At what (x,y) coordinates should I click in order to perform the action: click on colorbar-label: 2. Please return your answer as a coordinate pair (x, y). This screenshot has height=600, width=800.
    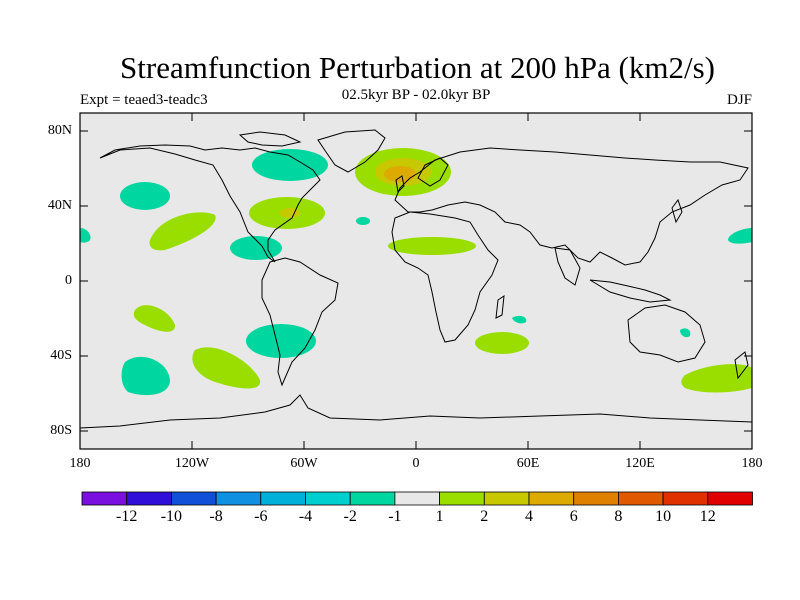
    Looking at the image, I should click on (484, 516).